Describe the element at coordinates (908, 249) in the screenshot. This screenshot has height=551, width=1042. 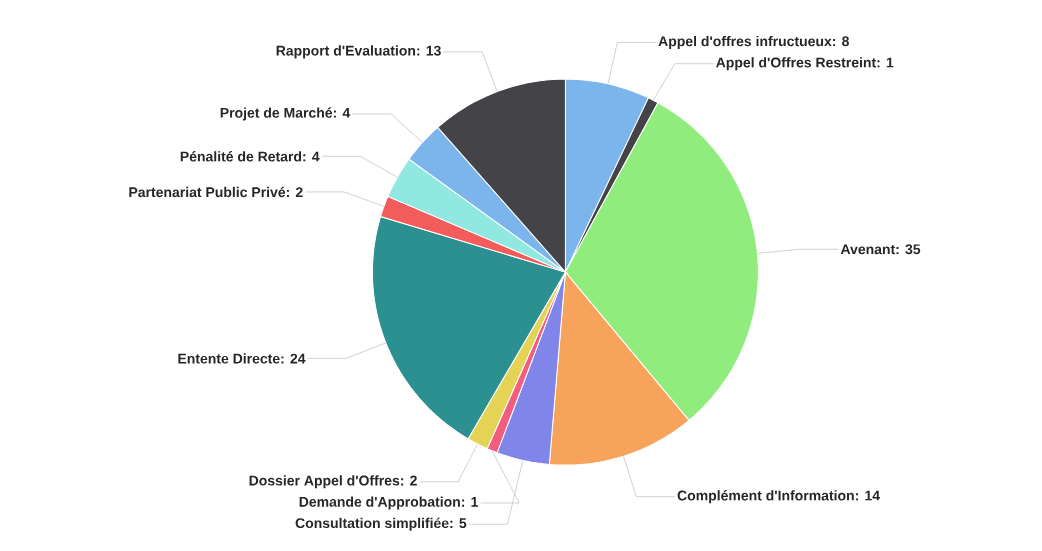
I see `data-label: : 35` at that location.